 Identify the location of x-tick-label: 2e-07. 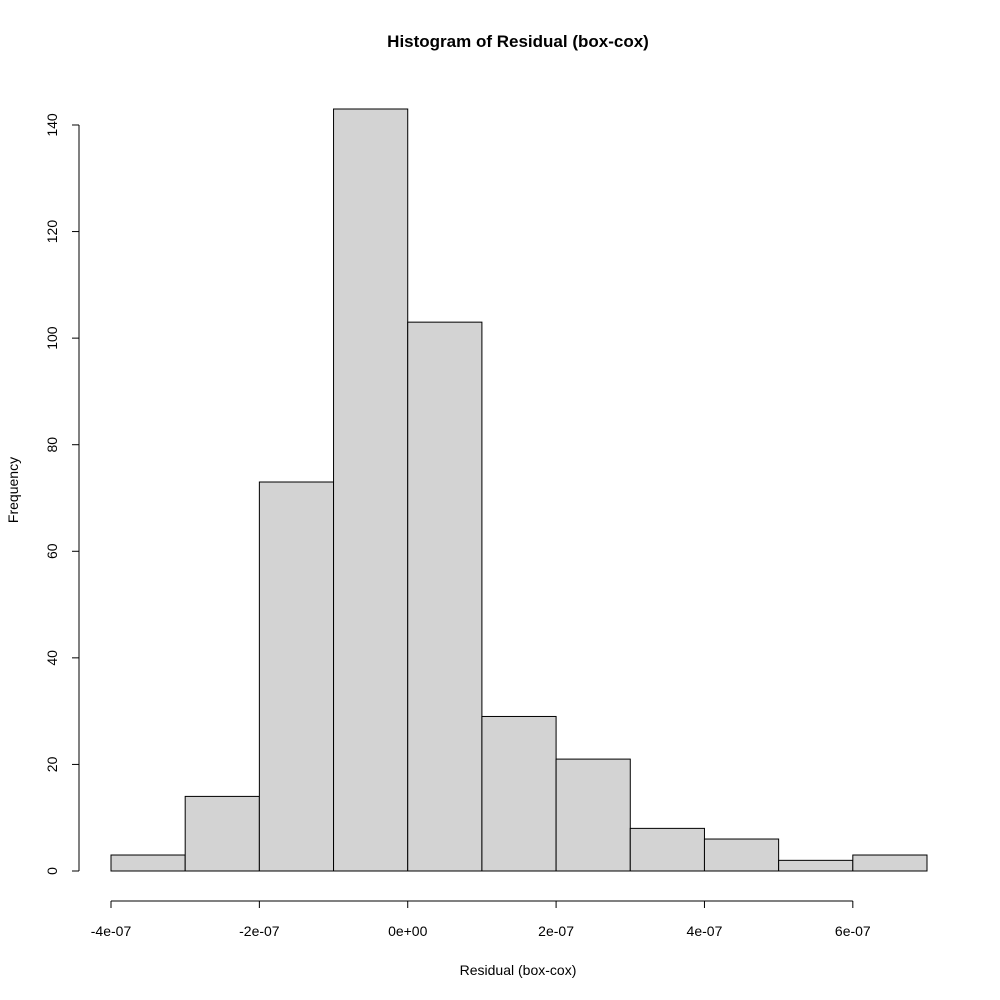
(556, 931).